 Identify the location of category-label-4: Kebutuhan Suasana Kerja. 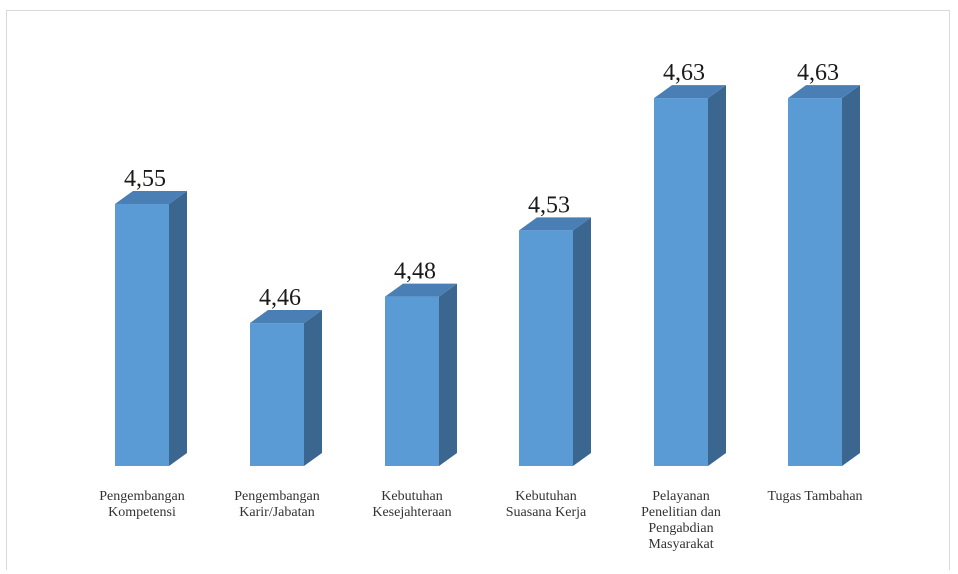
(546, 504).